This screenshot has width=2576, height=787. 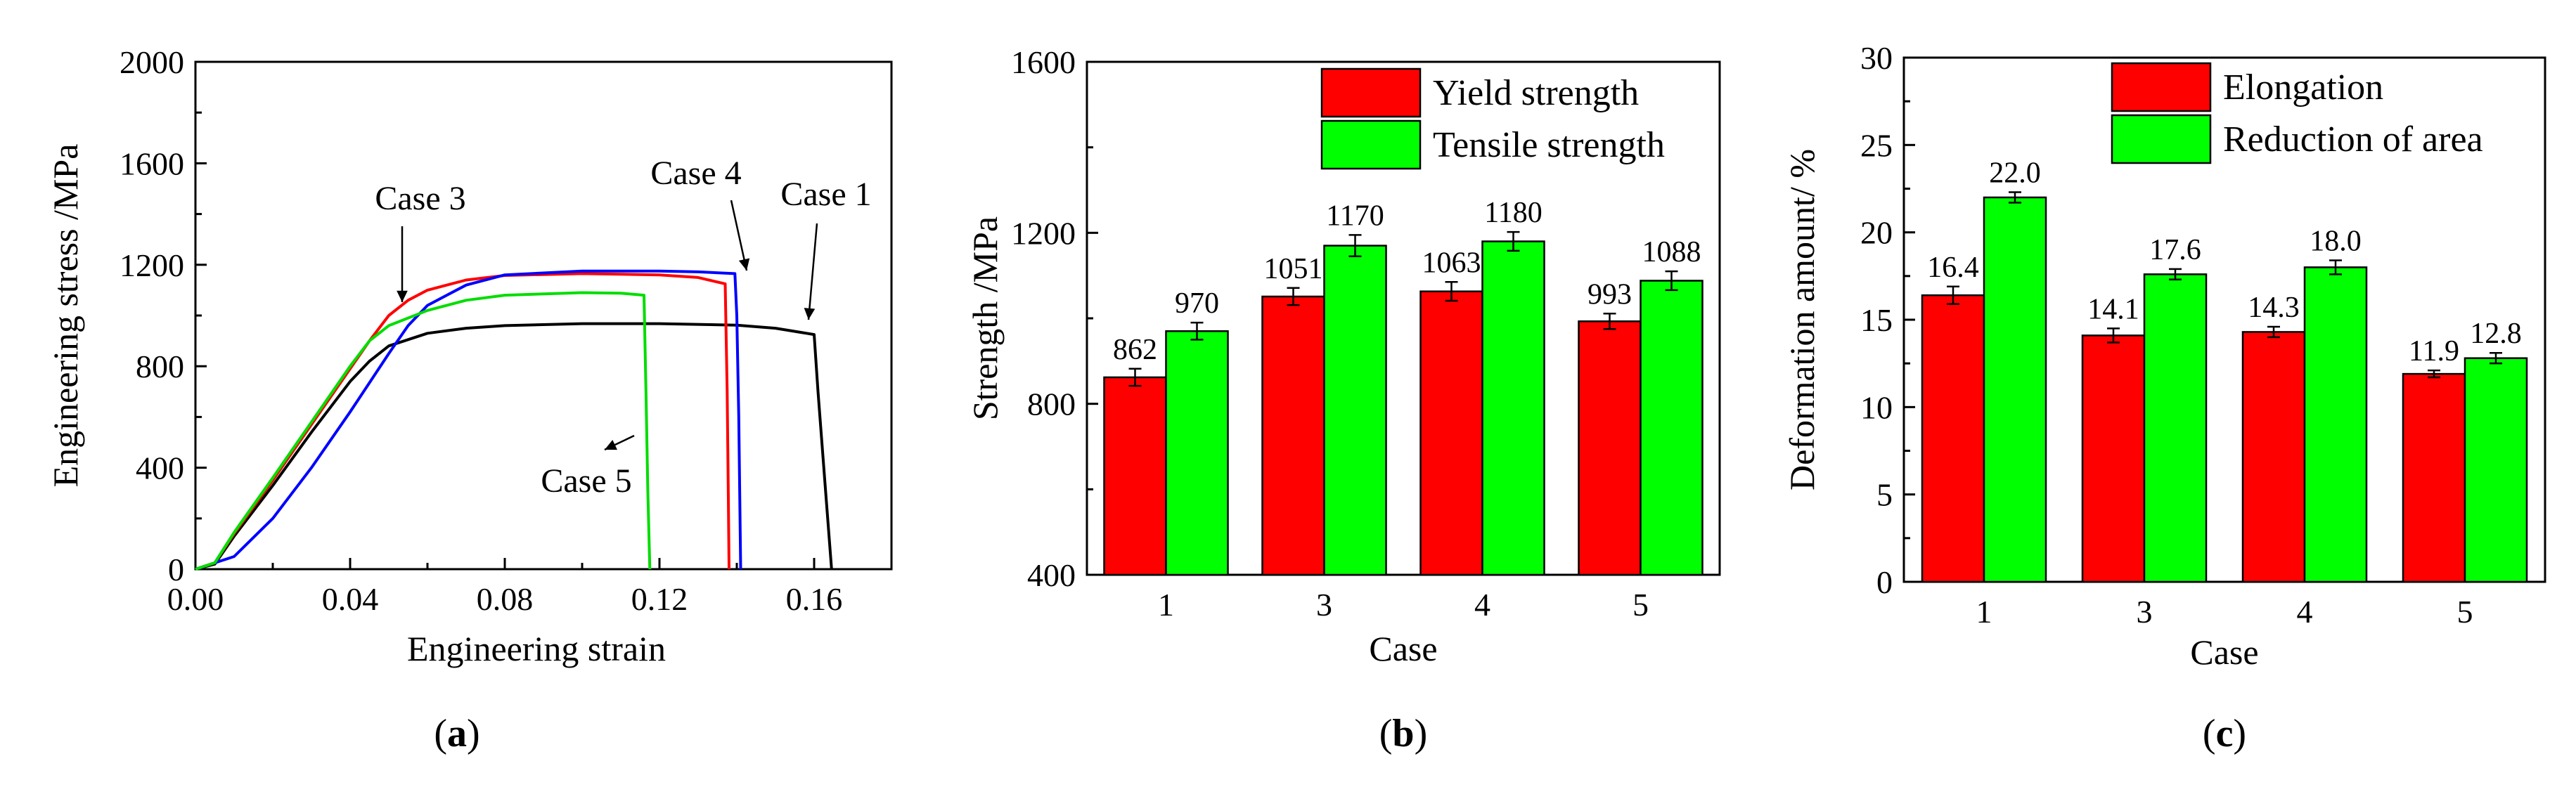 What do you see at coordinates (1051, 404) in the screenshot?
I see `y-tick-label-b: 800` at bounding box center [1051, 404].